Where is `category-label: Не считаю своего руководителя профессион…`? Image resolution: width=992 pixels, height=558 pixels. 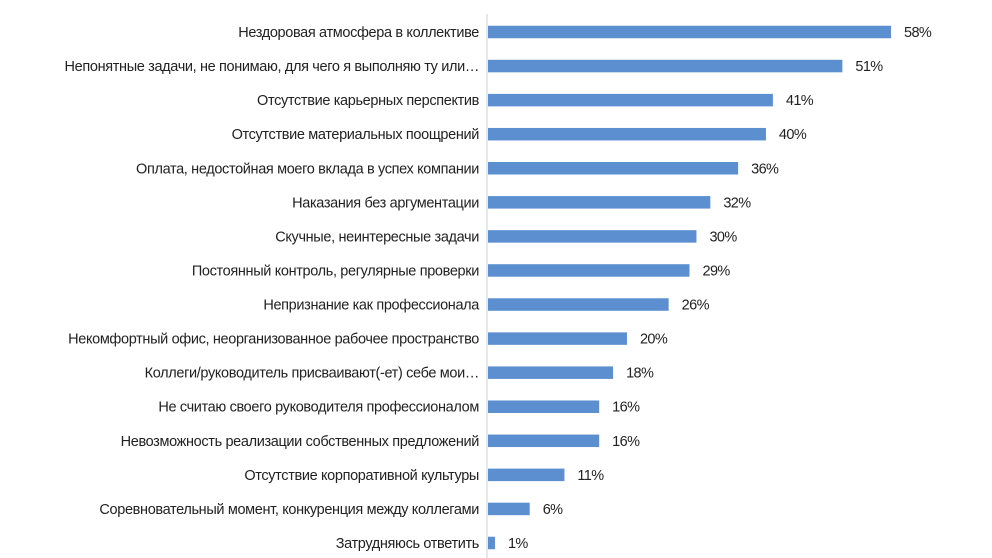 category-label: Не считаю своего руководителя профессион… is located at coordinates (318, 408).